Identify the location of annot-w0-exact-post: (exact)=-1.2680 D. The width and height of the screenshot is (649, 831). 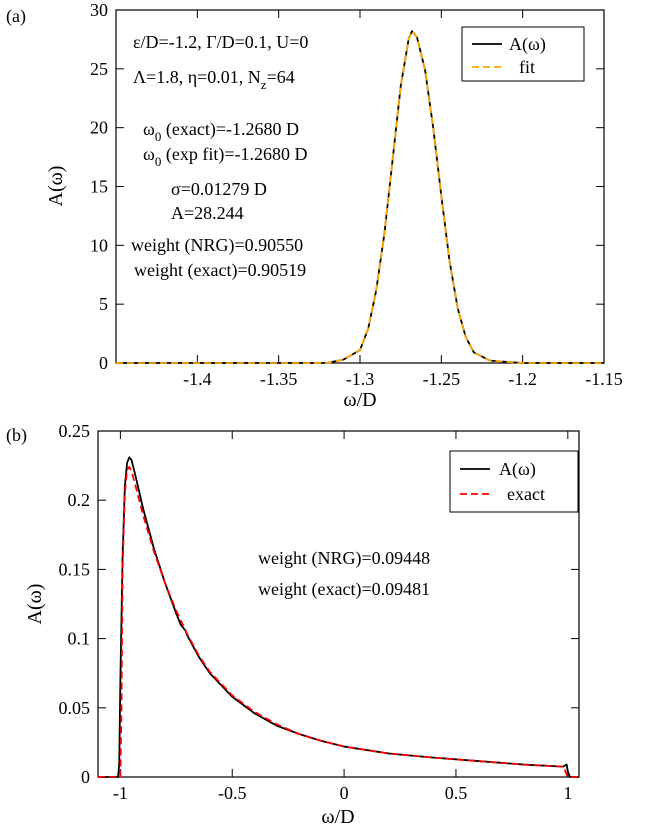
(230, 129).